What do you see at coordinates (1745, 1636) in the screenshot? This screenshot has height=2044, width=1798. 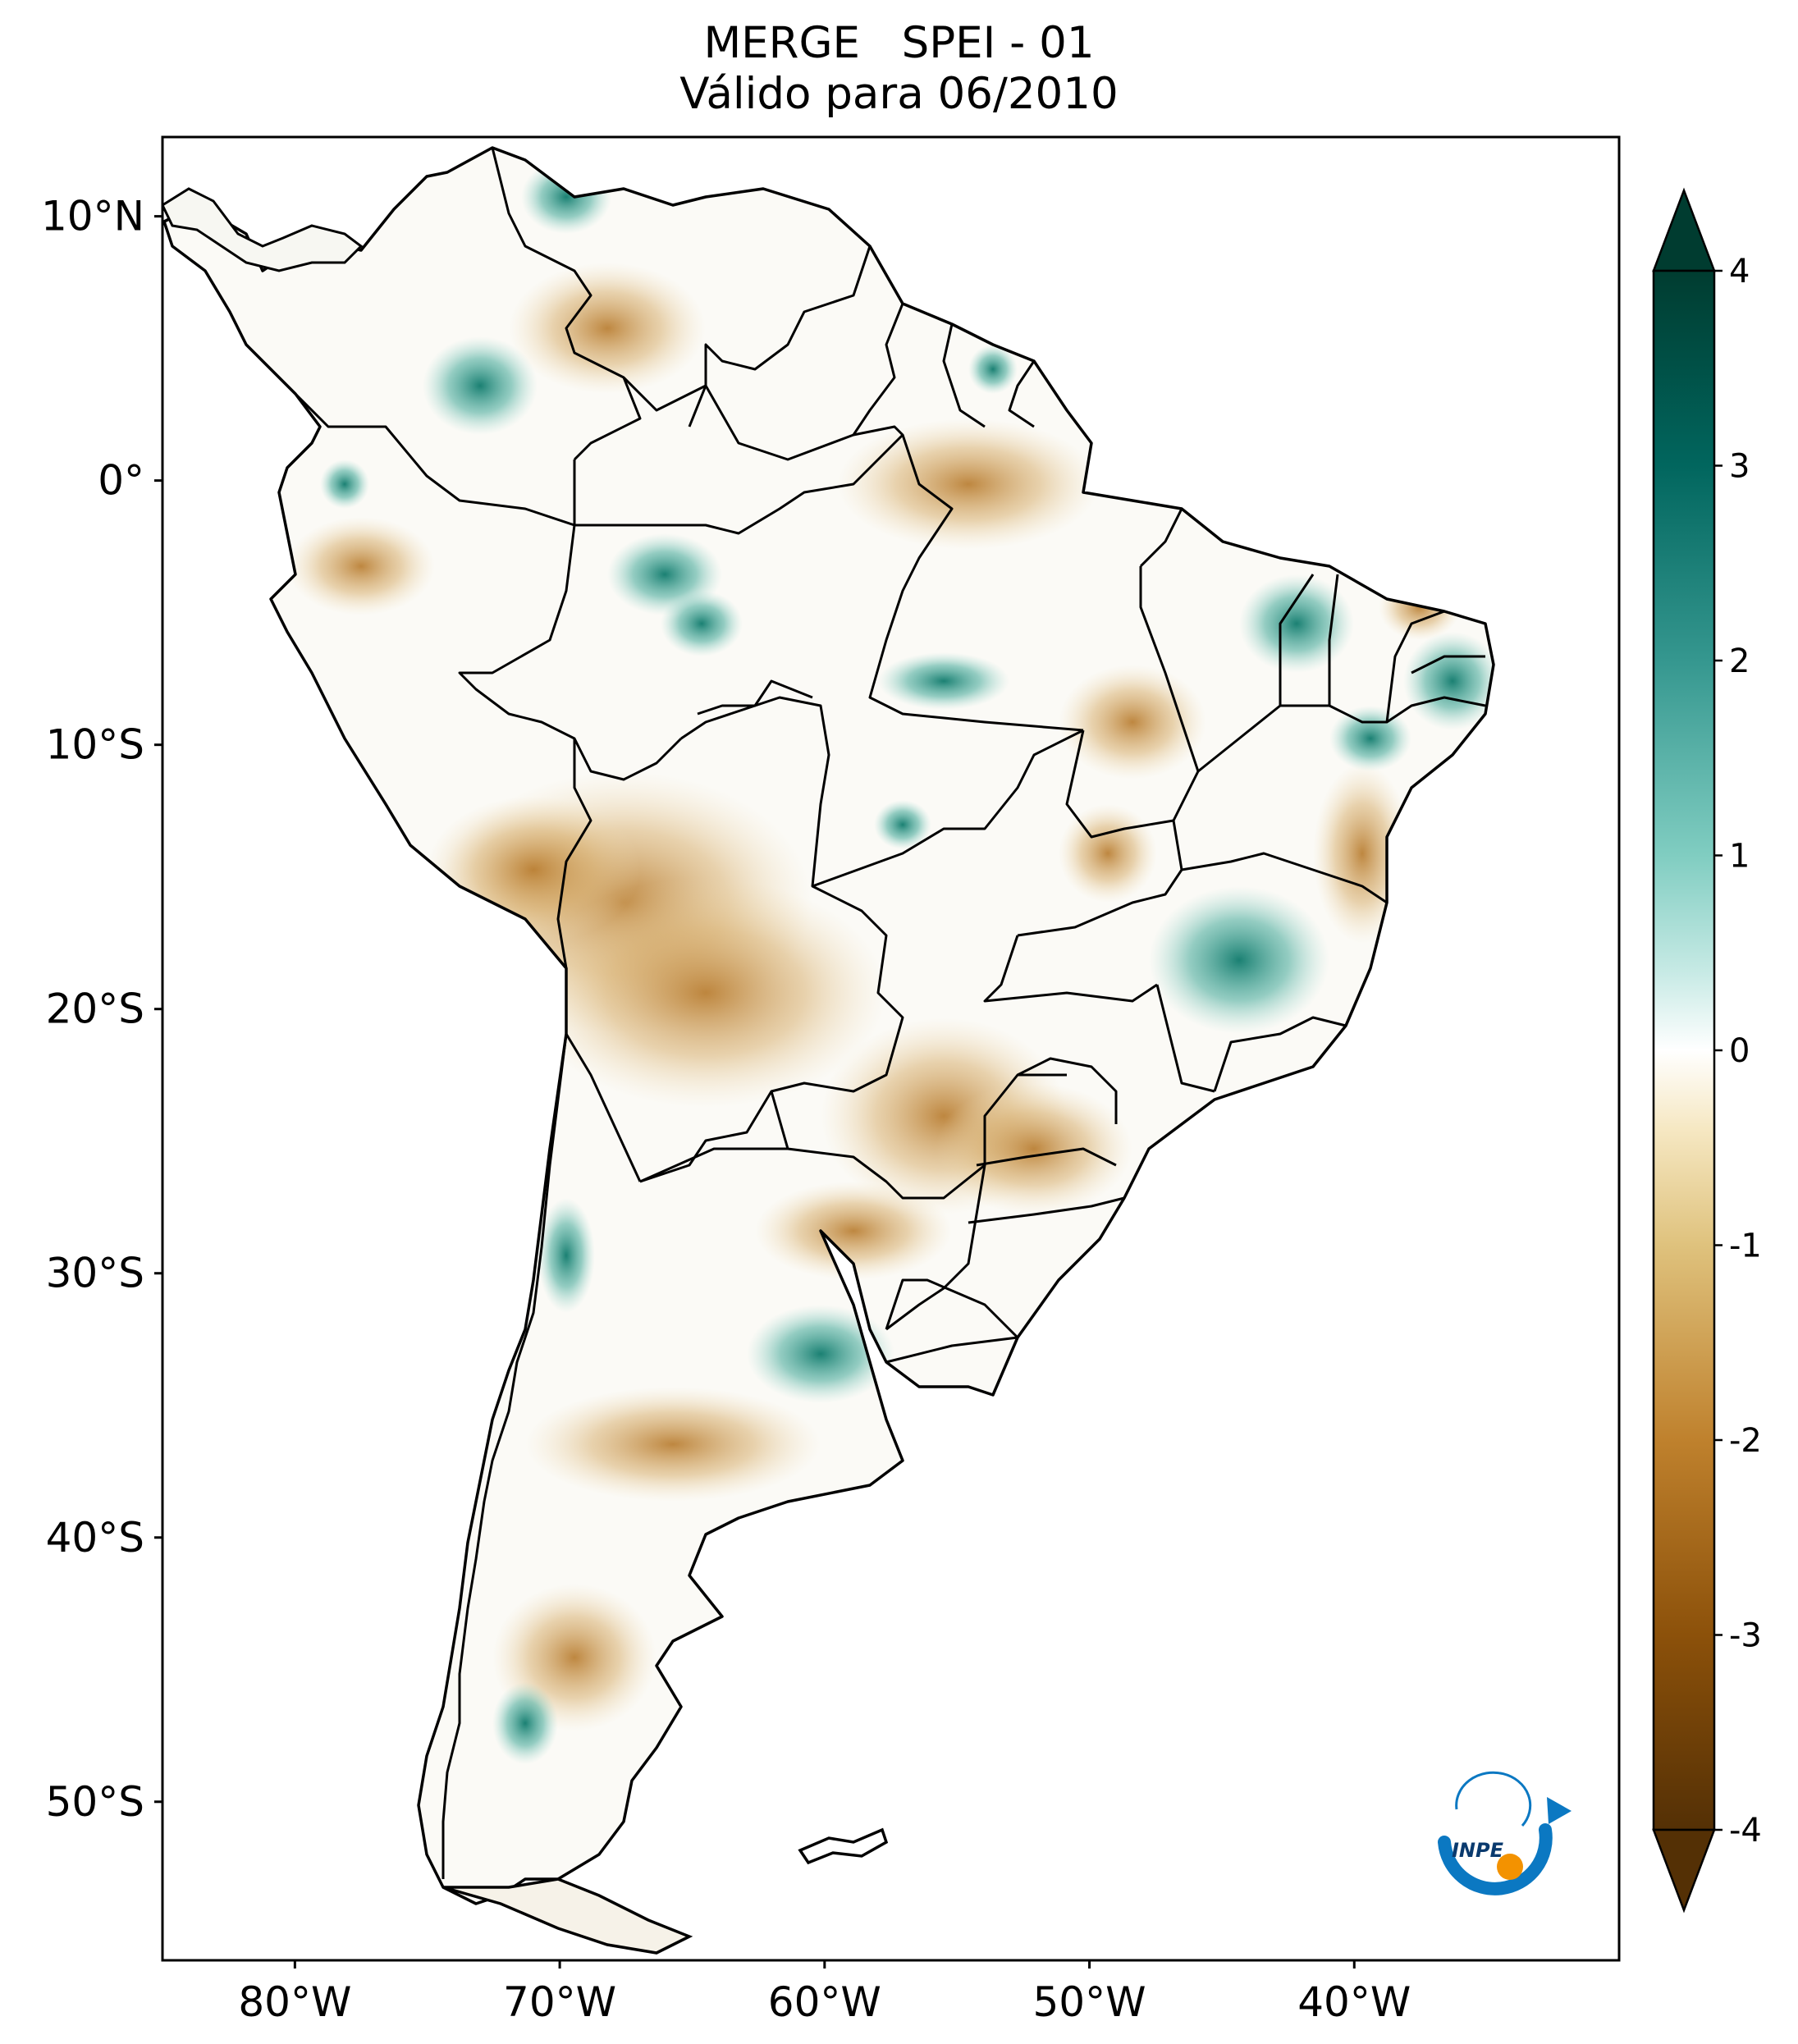 I see `colorbar-tick-label: -3` at bounding box center [1745, 1636].